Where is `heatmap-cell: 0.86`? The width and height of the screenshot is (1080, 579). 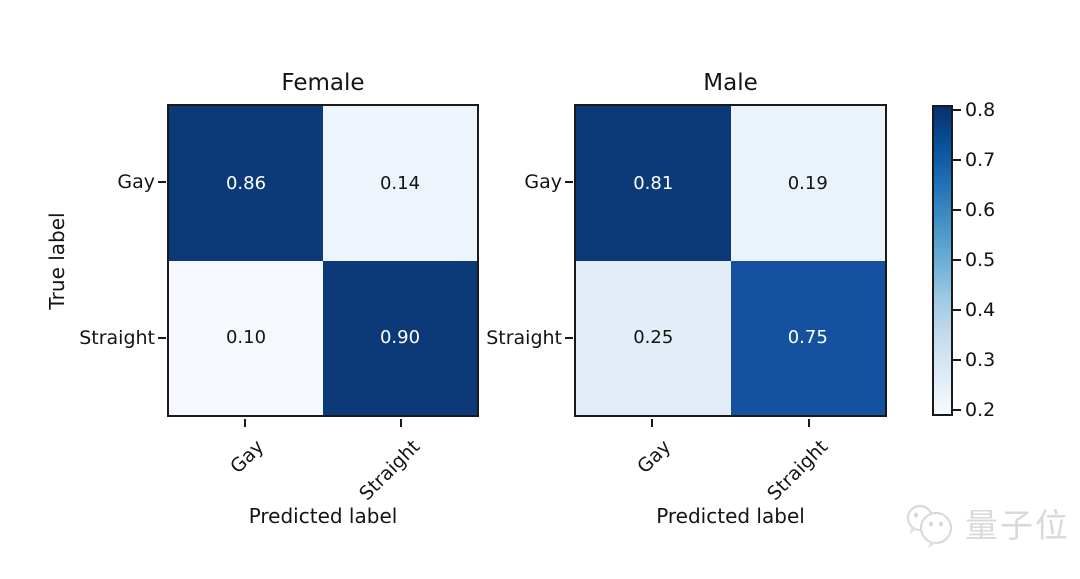
heatmap-cell: 0.86 is located at coordinates (246, 183).